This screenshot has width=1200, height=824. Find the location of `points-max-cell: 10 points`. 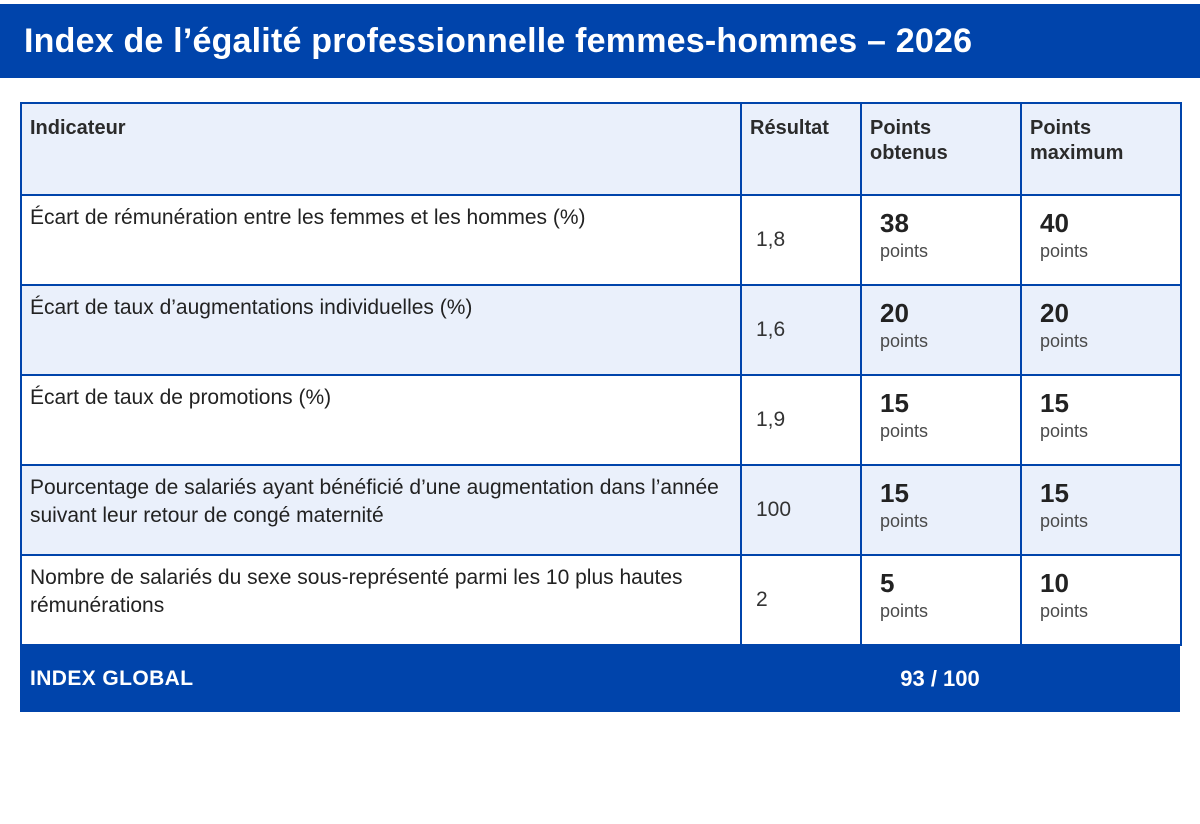

points-max-cell: 10 points is located at coordinates (1101, 600).